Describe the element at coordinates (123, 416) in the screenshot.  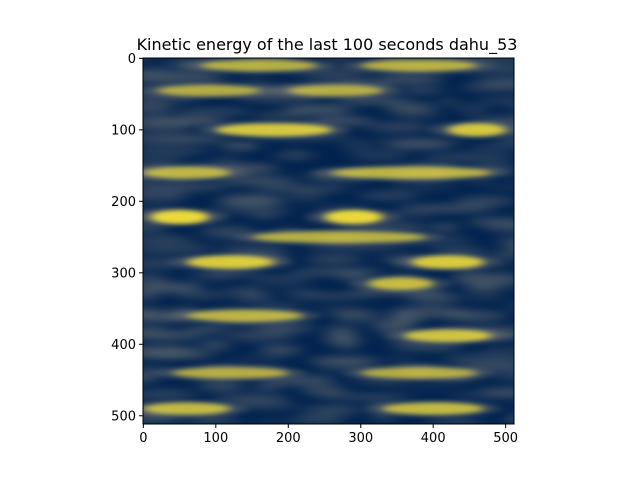
I see `y-tick-label: 500` at that location.